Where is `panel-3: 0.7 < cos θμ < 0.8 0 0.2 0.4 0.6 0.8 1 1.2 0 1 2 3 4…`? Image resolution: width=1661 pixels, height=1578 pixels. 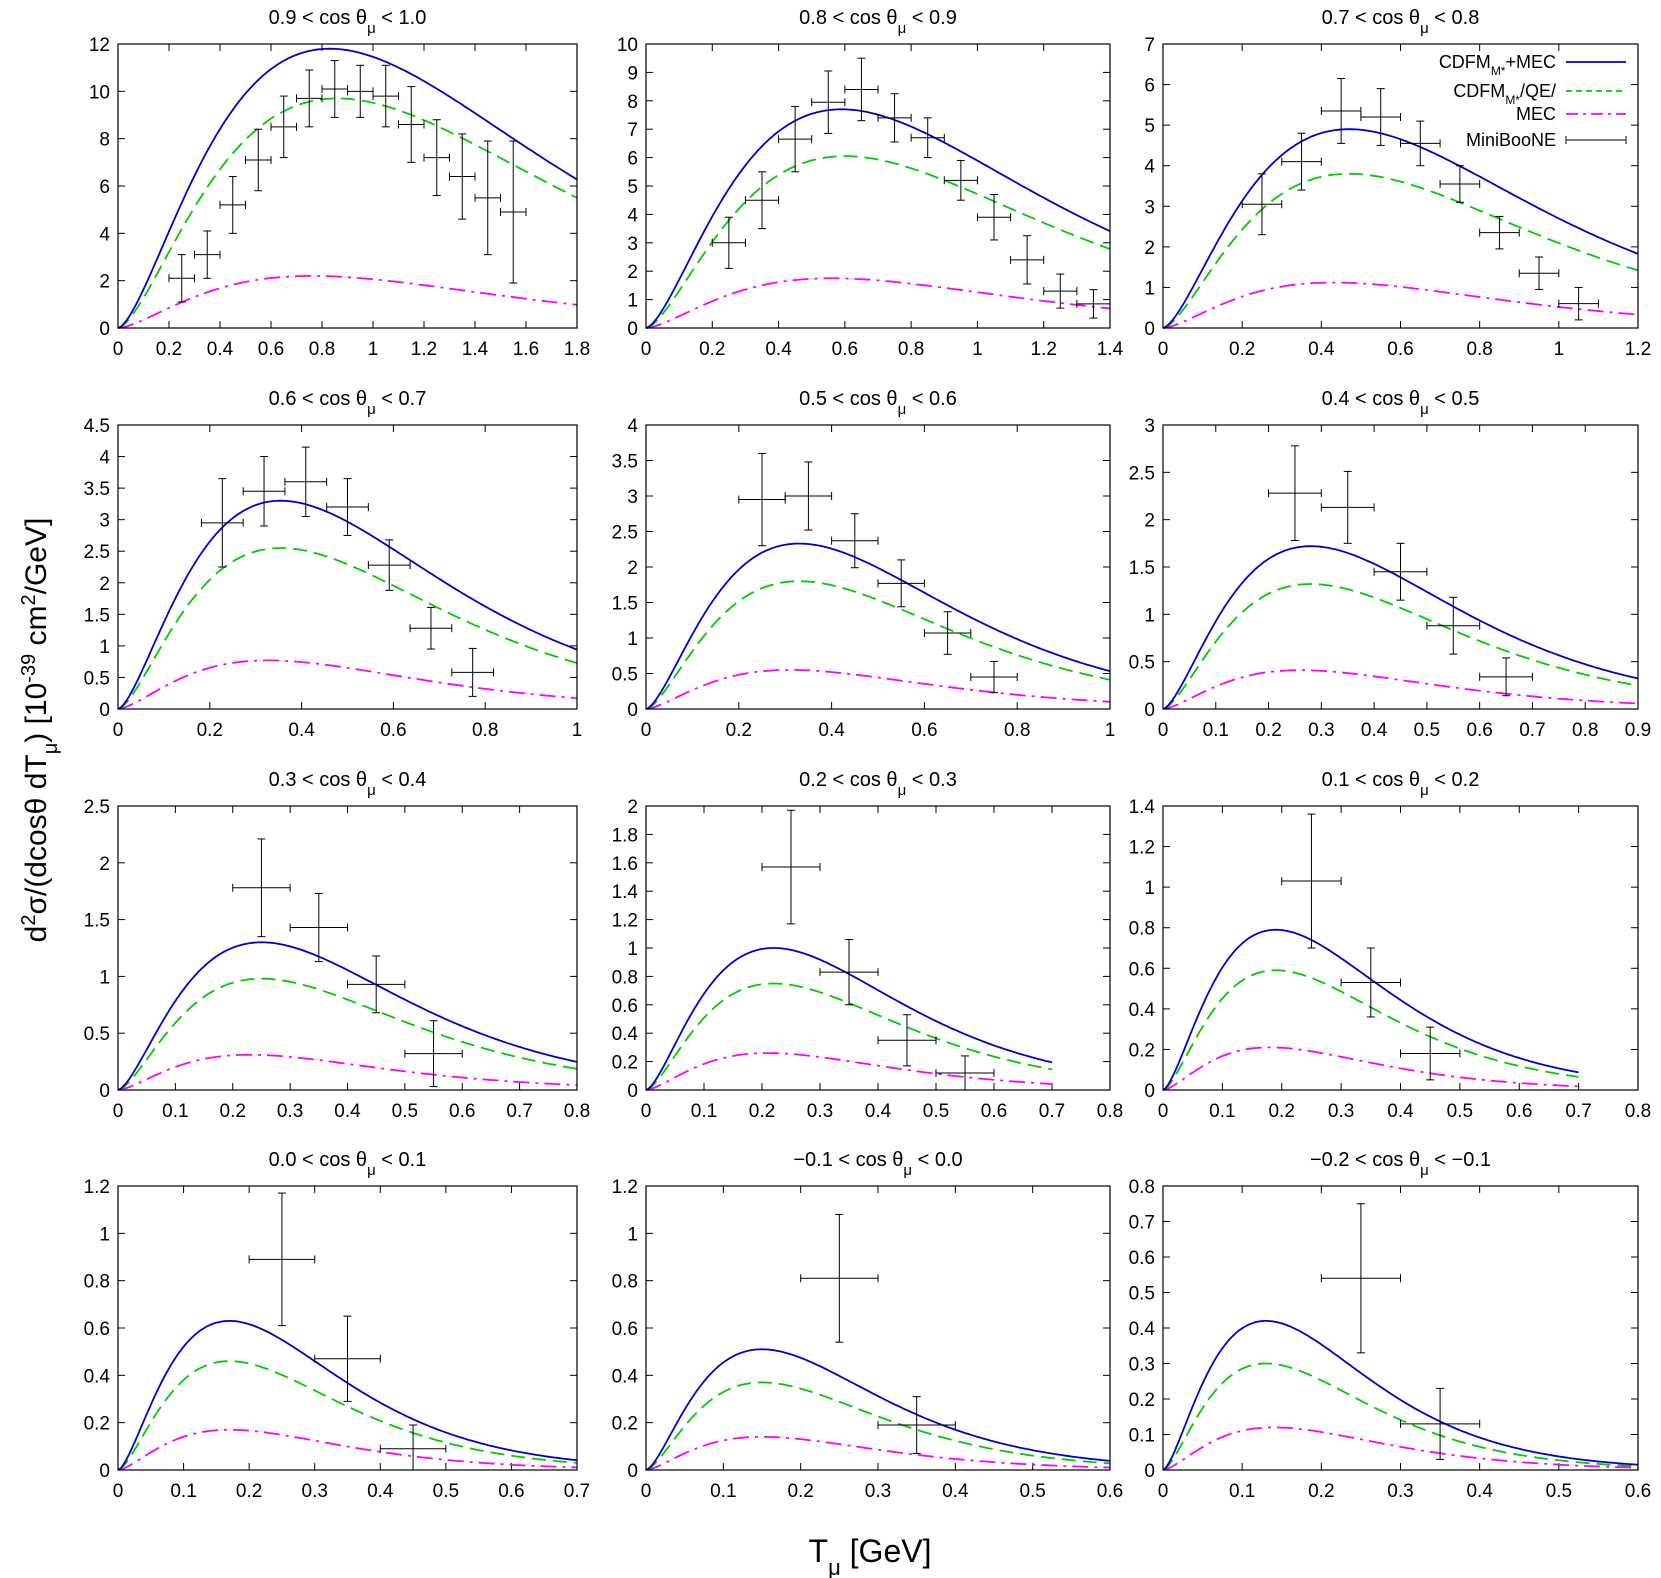 panel-3: 0.7 < cos θμ < 0.8 0 0.2 0.4 0.6 0.8 1 1.2 0 1 2 3 4… is located at coordinates (1397, 183).